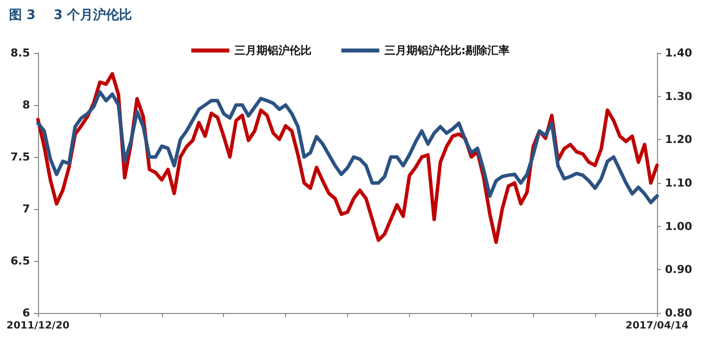 This screenshot has height=338, width=701. What do you see at coordinates (273, 50) in the screenshot?
I see `legend-label: 三月期铝沪伦比` at bounding box center [273, 50].